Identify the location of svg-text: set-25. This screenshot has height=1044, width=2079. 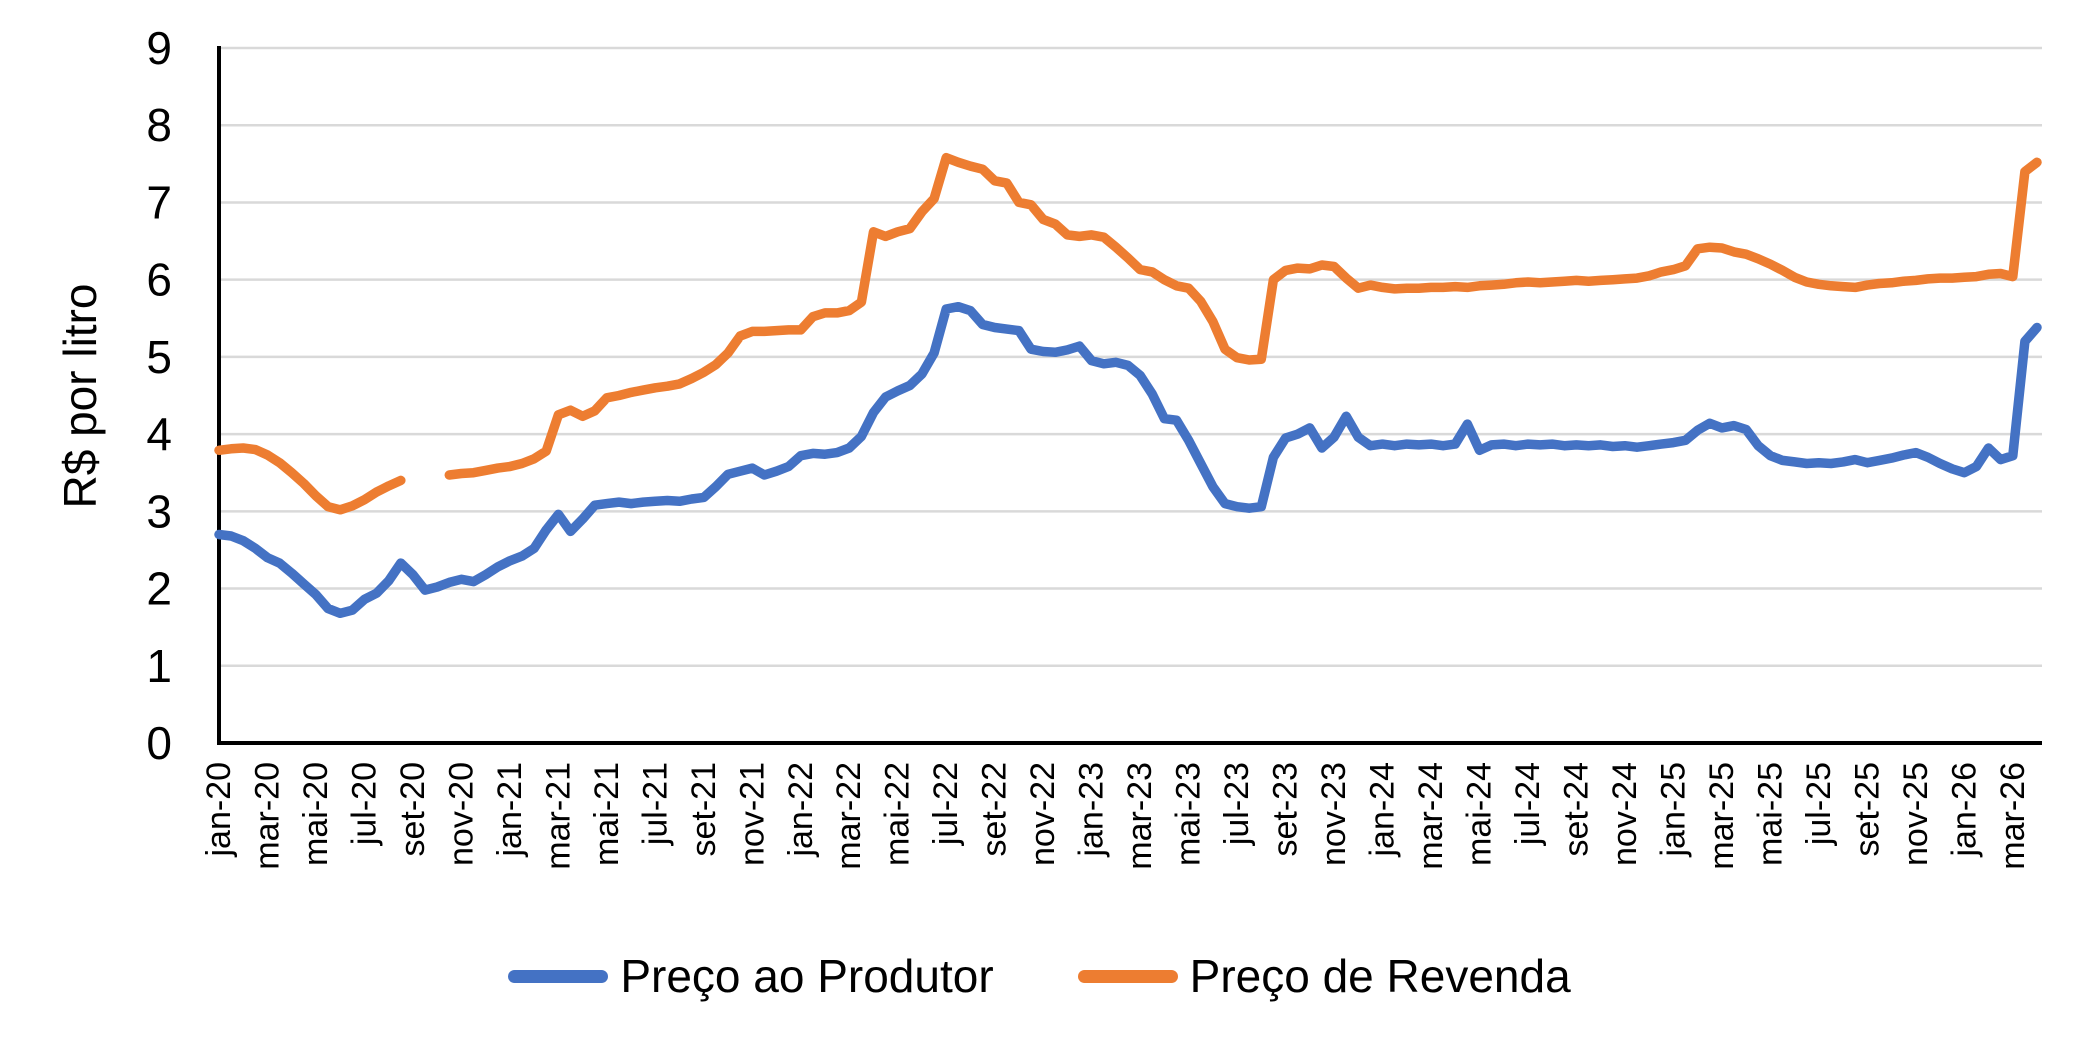
(1867, 809).